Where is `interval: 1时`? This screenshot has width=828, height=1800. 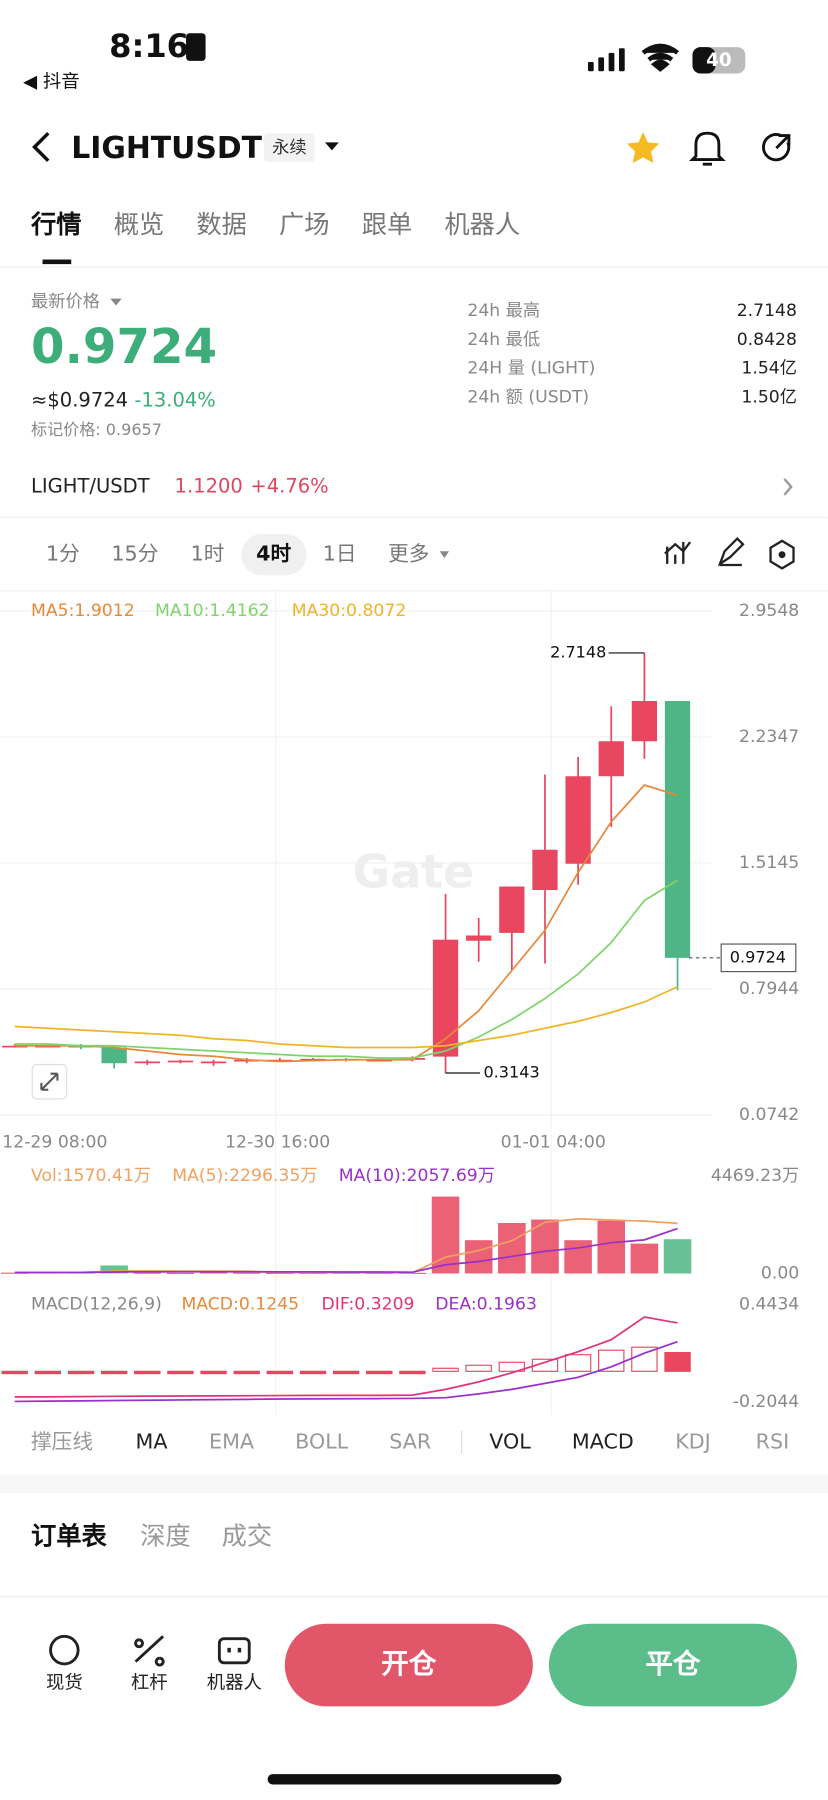 interval: 1时 is located at coordinates (208, 554).